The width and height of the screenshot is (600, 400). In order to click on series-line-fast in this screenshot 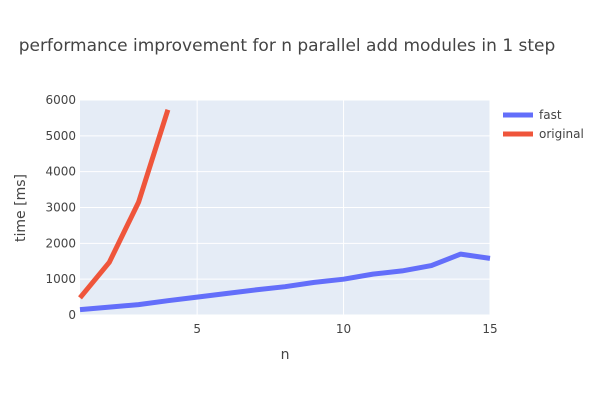, I will do `click(285, 282)`.